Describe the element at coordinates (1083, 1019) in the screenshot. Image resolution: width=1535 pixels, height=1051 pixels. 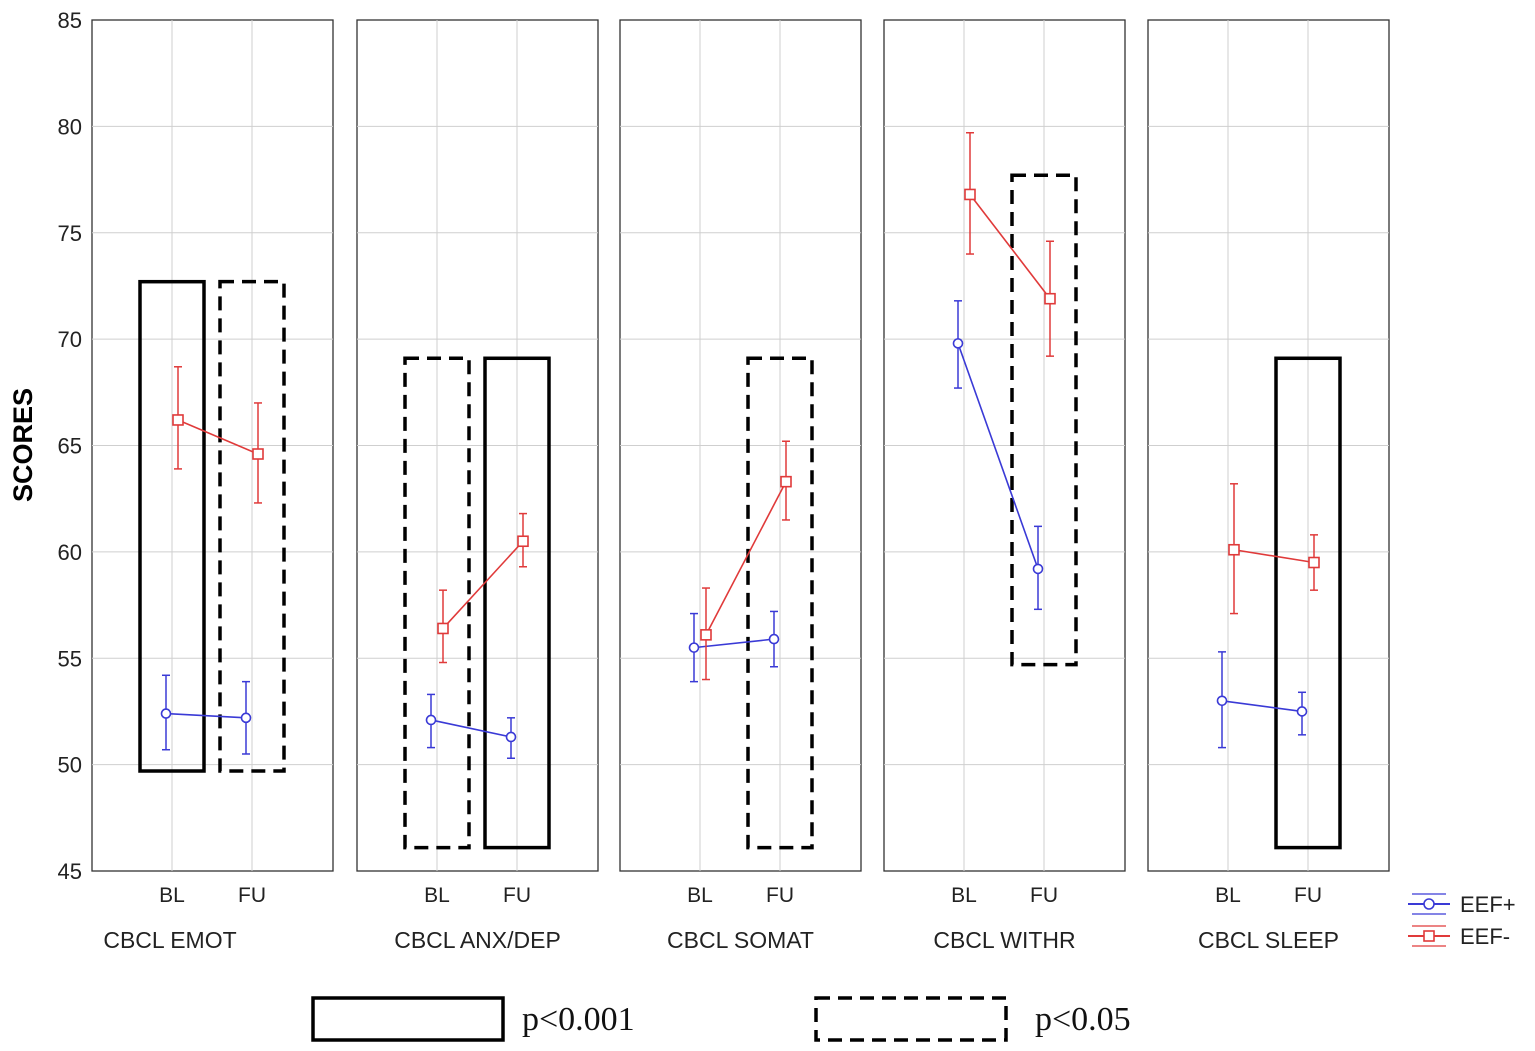
I see `significance-key-label: p<0.05` at that location.